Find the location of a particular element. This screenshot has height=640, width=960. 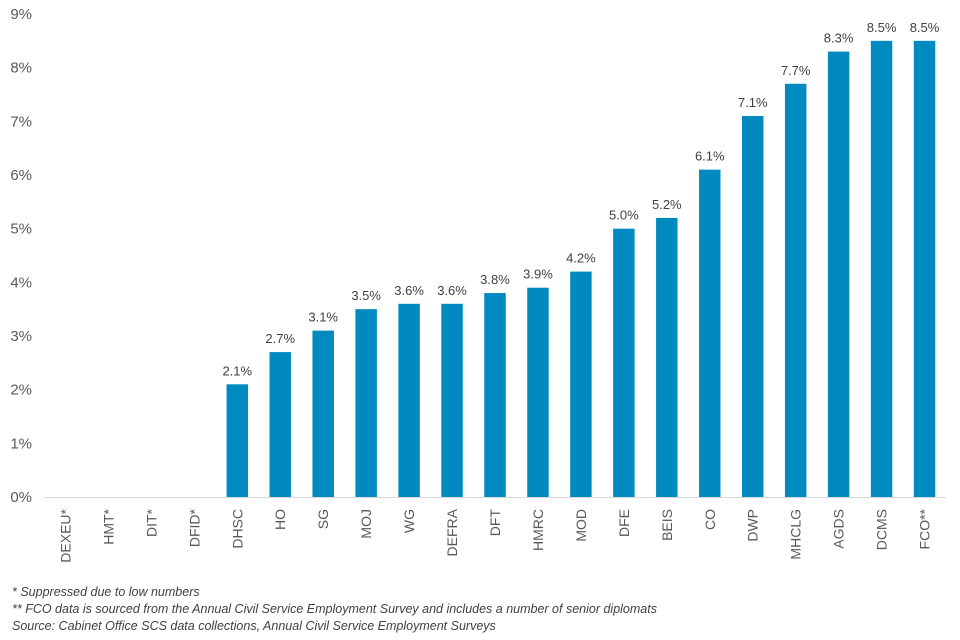

y-tick-label: 1% is located at coordinates (21, 443).